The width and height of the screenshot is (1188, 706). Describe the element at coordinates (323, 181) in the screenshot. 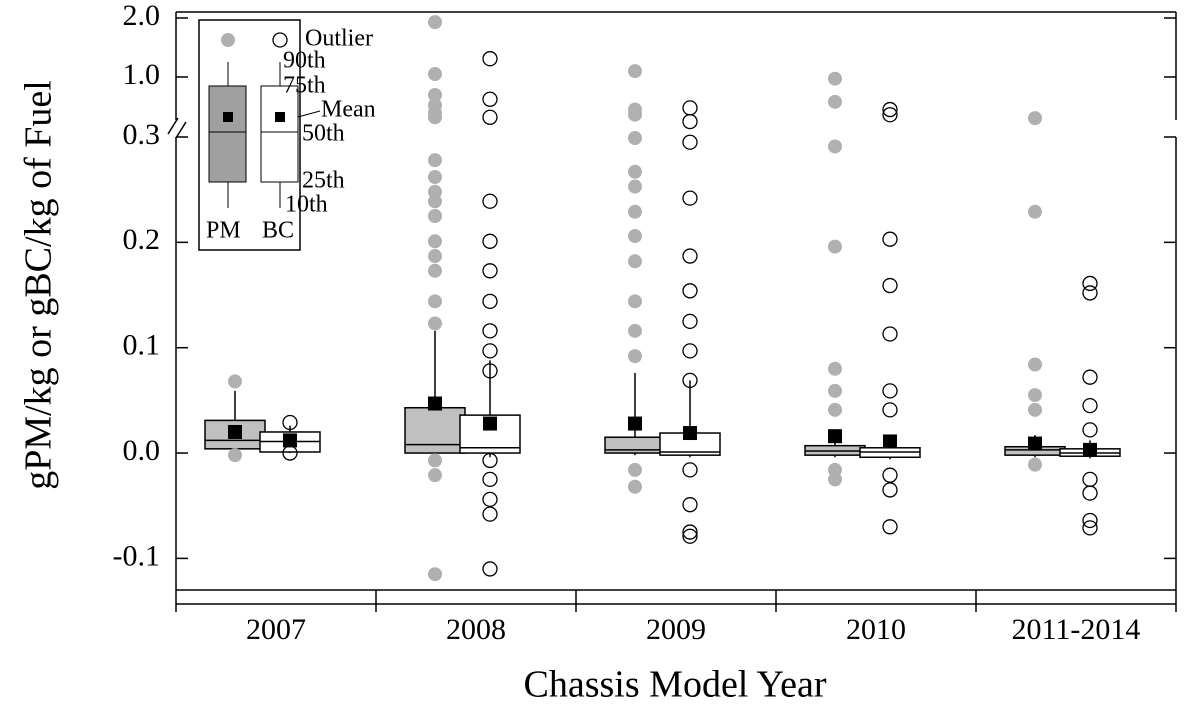

I see `legend-label: 25th` at that location.